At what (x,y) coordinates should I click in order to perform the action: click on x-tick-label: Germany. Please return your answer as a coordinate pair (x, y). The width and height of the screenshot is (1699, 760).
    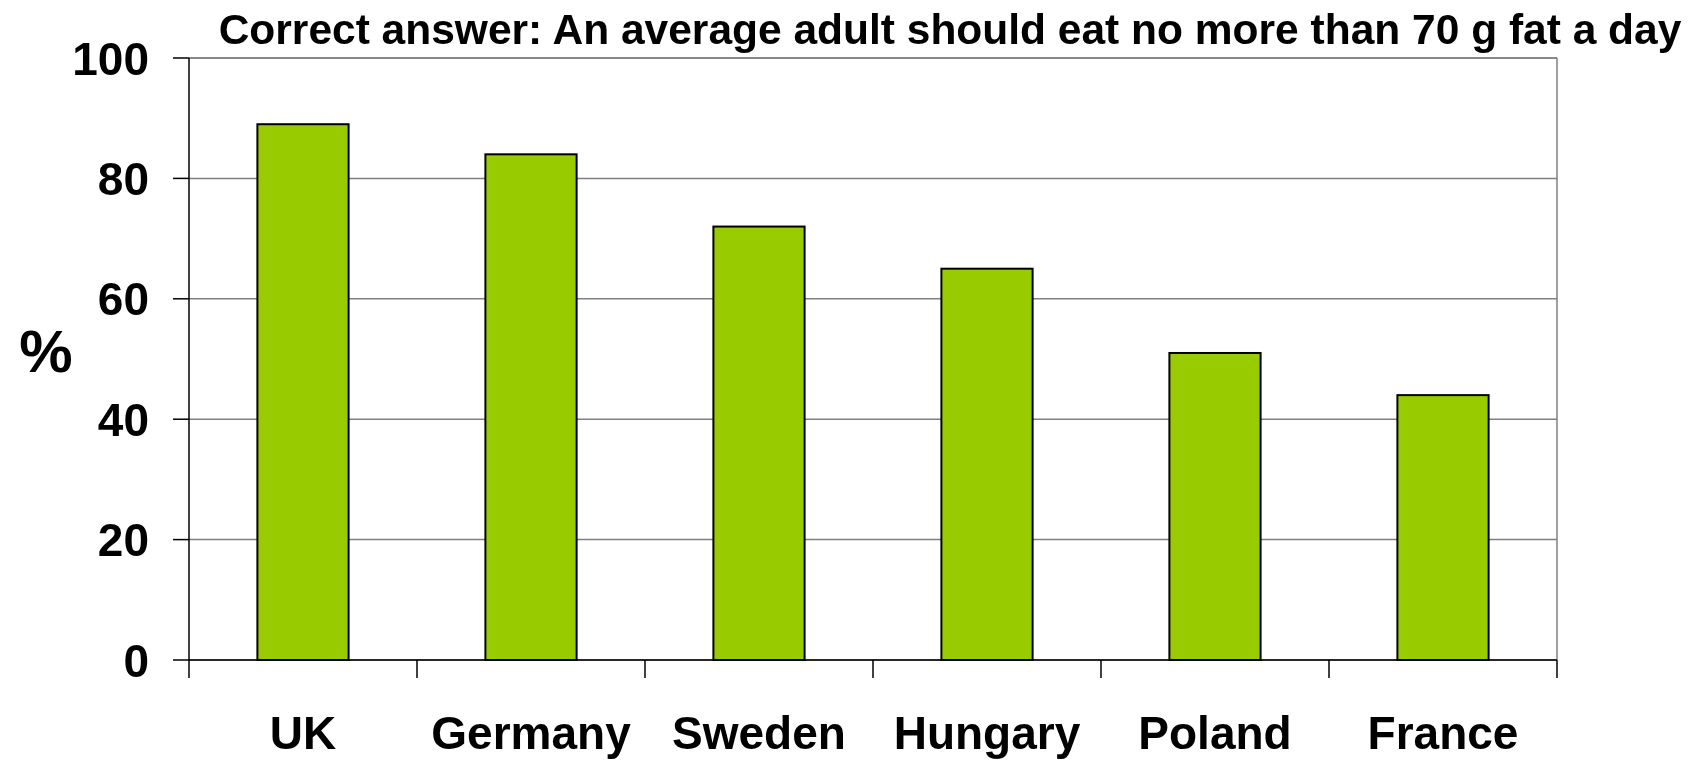
    Looking at the image, I should click on (531, 733).